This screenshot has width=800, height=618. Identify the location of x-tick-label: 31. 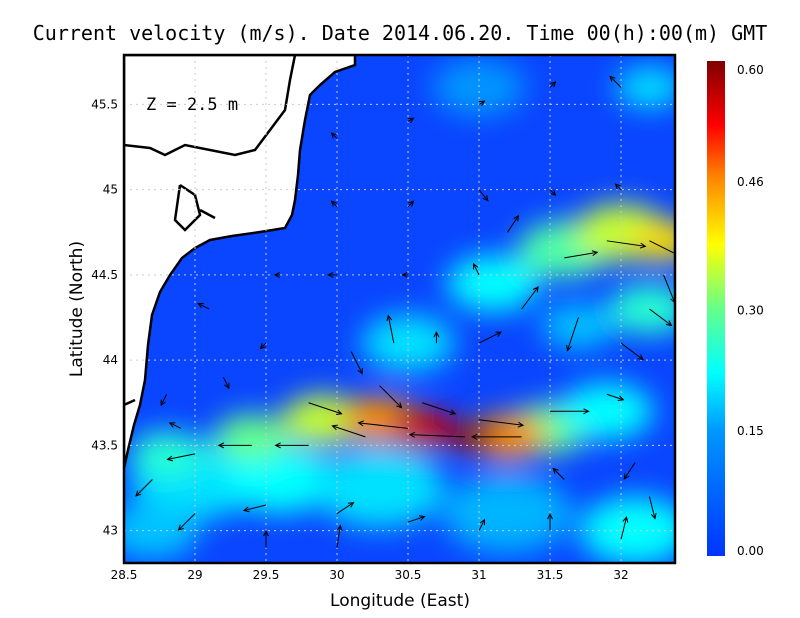
(478, 575).